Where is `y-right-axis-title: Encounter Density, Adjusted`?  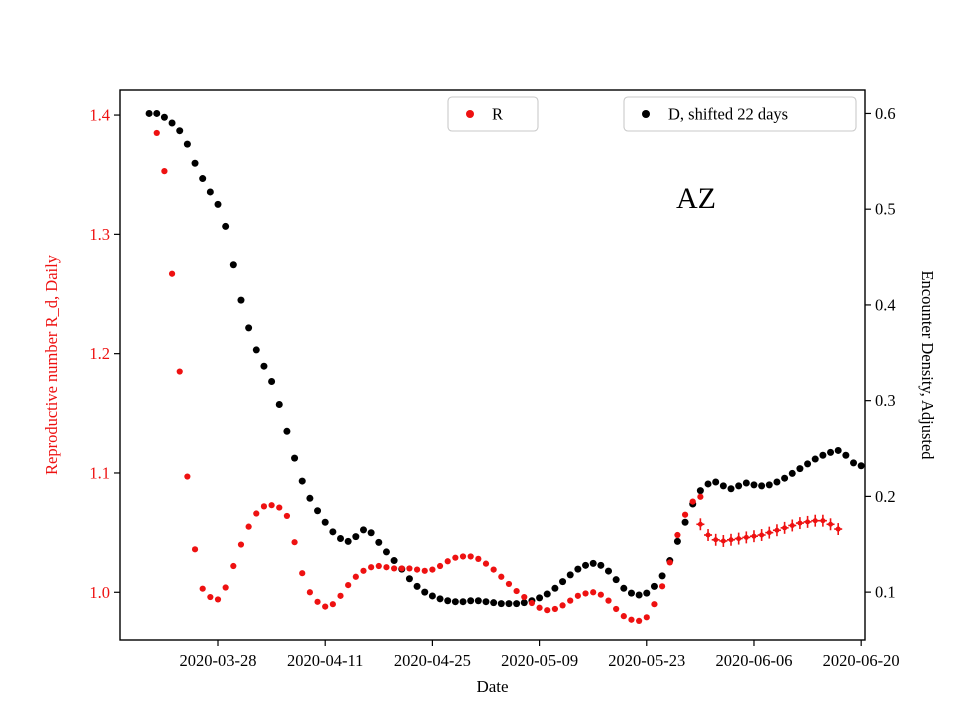 y-right-axis-title: Encounter Density, Adjusted is located at coordinates (927, 365).